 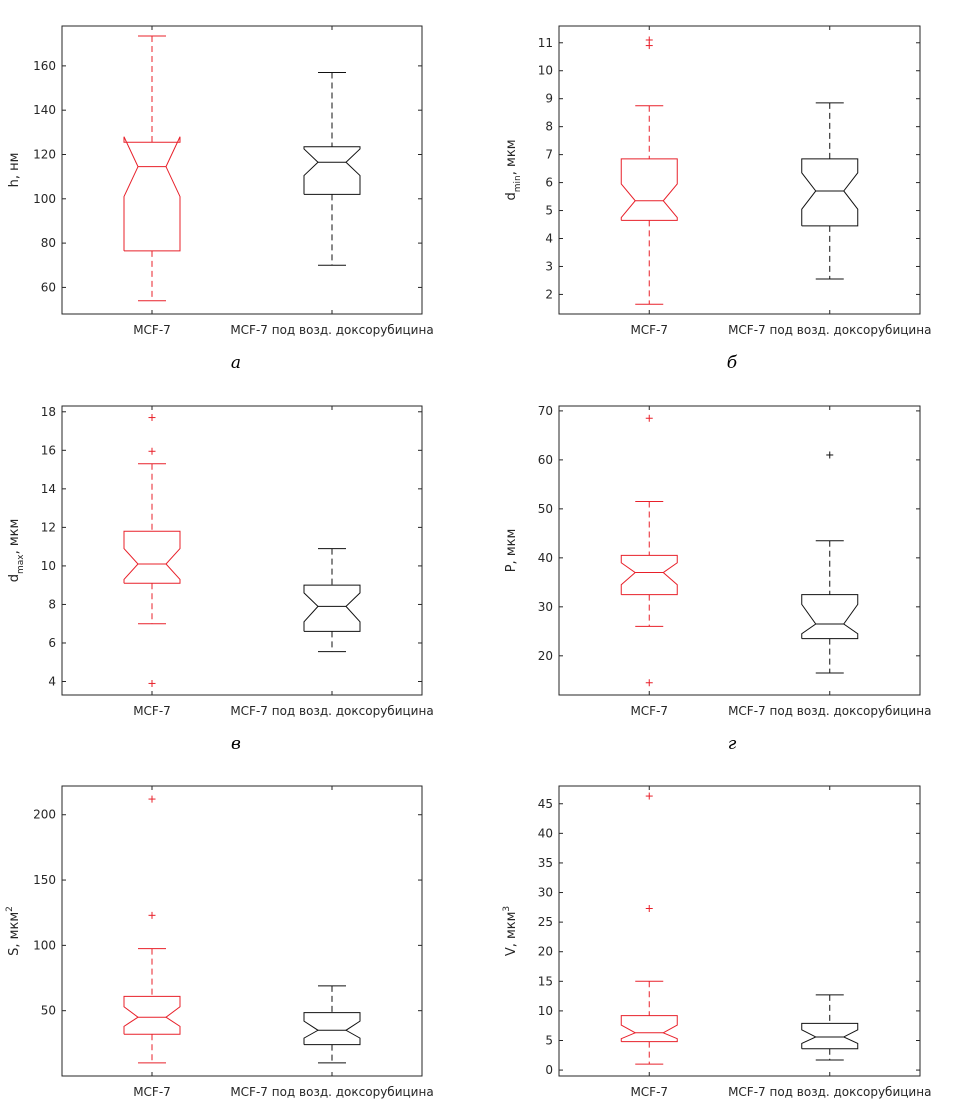 What do you see at coordinates (48, 489) in the screenshot?
I see `y-tick-label: 14` at bounding box center [48, 489].